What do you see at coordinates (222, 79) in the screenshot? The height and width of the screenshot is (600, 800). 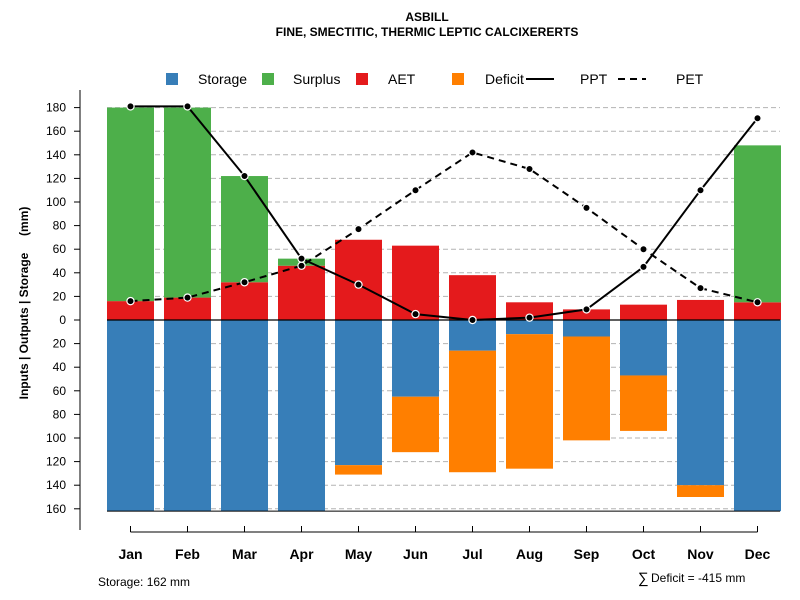 I see `legend-label: Storage` at bounding box center [222, 79].